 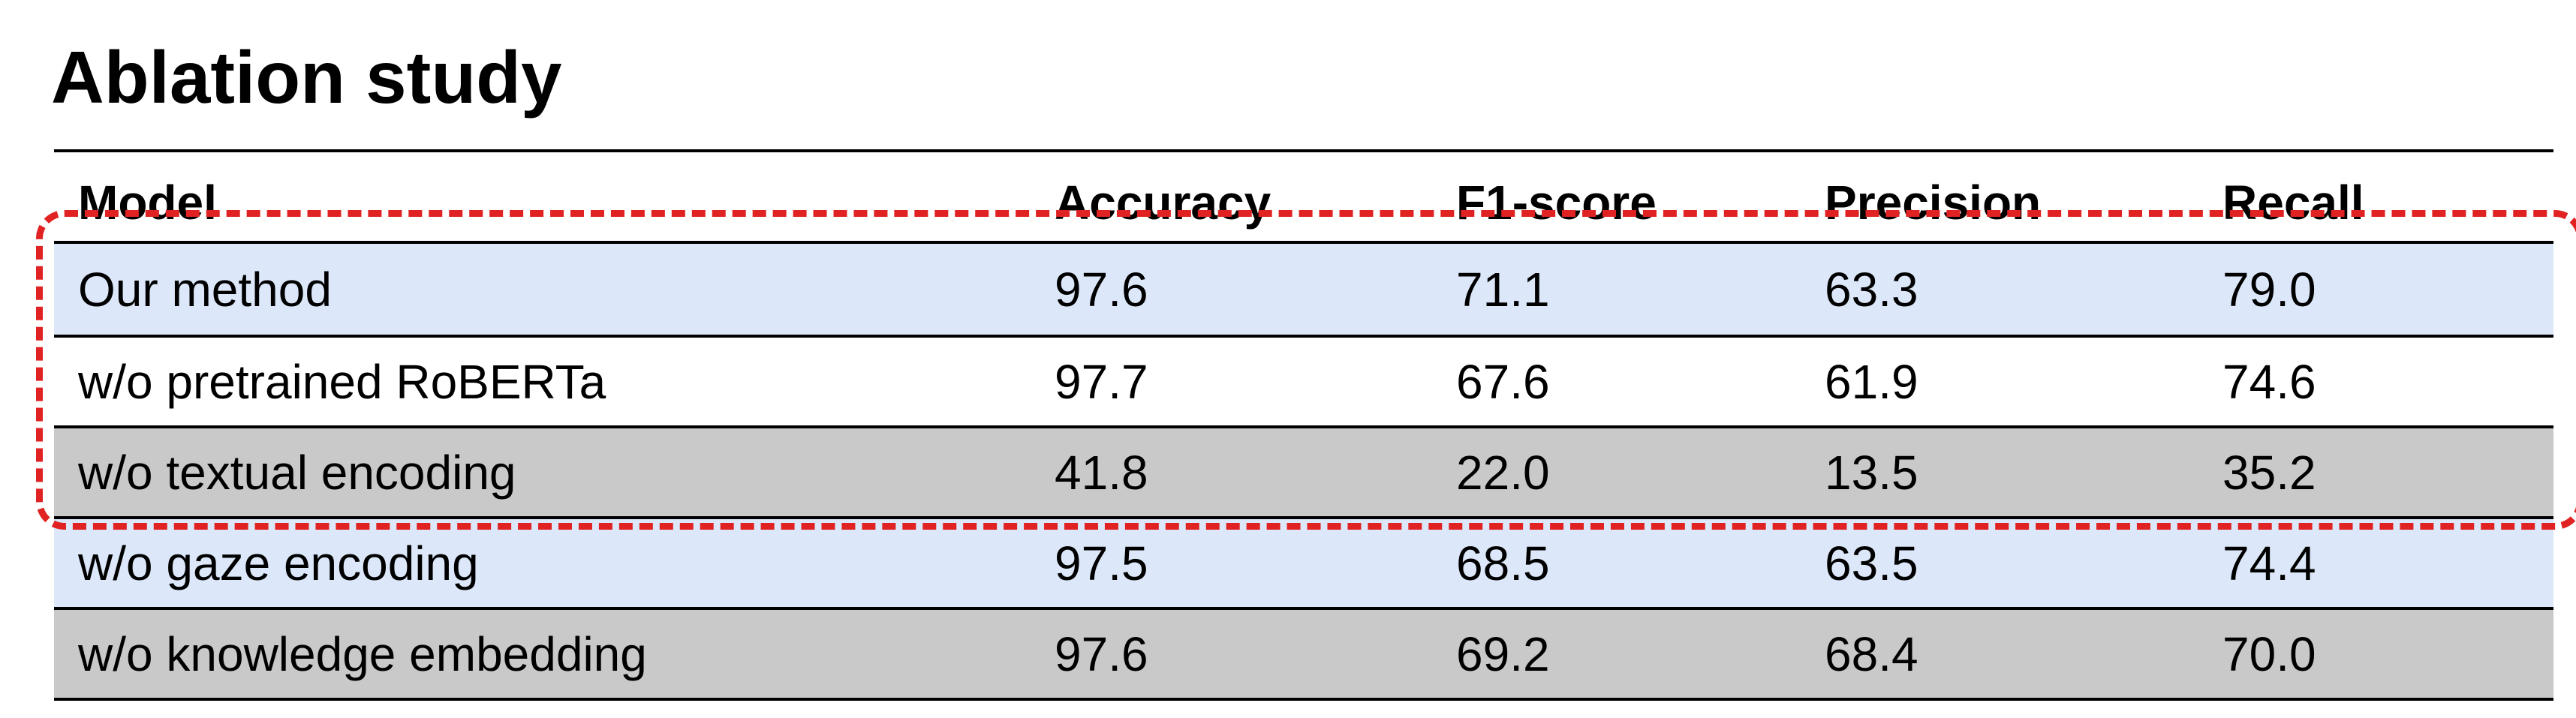 What do you see at coordinates (1871, 563) in the screenshot?
I see `cell-precision: 63.5` at bounding box center [1871, 563].